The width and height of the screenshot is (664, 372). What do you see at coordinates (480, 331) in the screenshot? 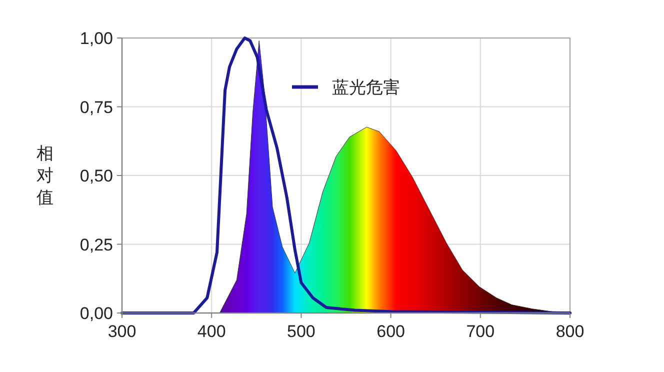
I see `x-tick-label: 700` at bounding box center [480, 331].